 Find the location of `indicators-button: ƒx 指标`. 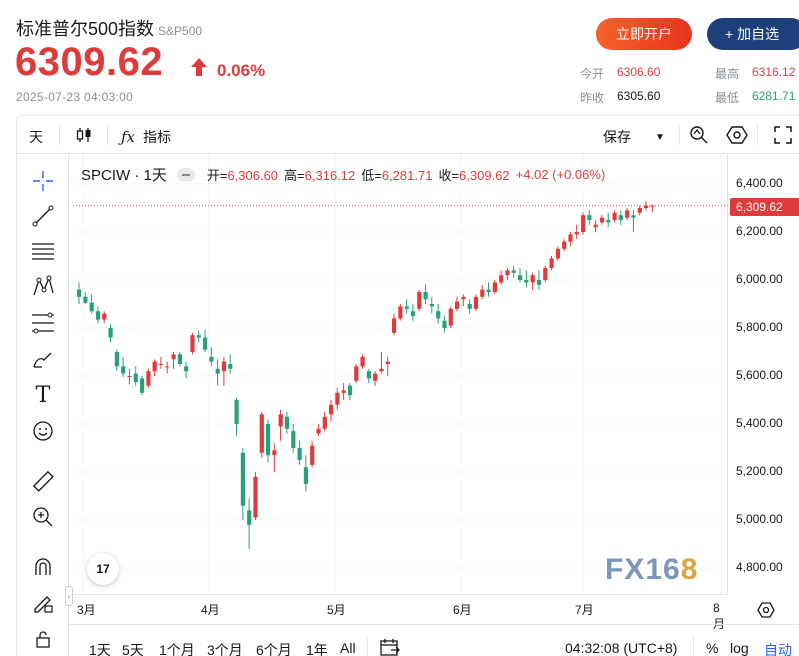

indicators-button: ƒx 指标 is located at coordinates (146, 137).